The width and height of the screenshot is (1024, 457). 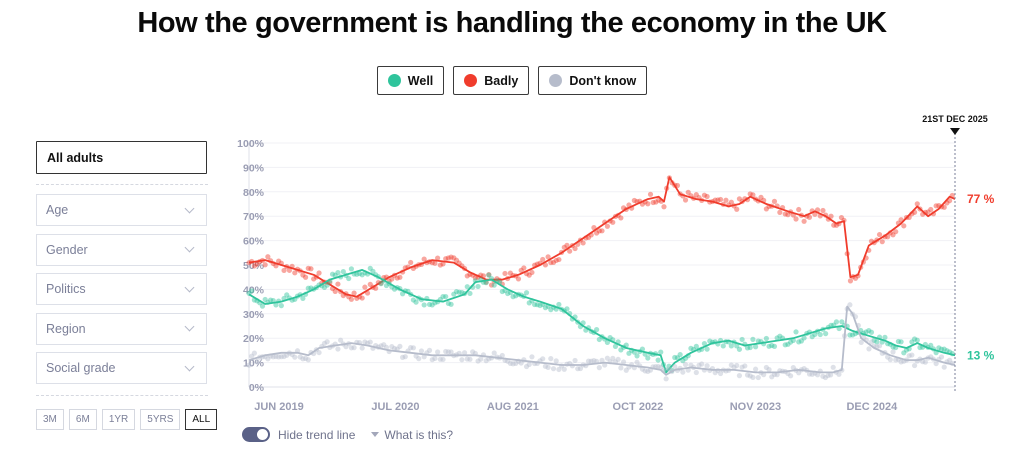 I want to click on well-dot-icon, so click(x=394, y=80).